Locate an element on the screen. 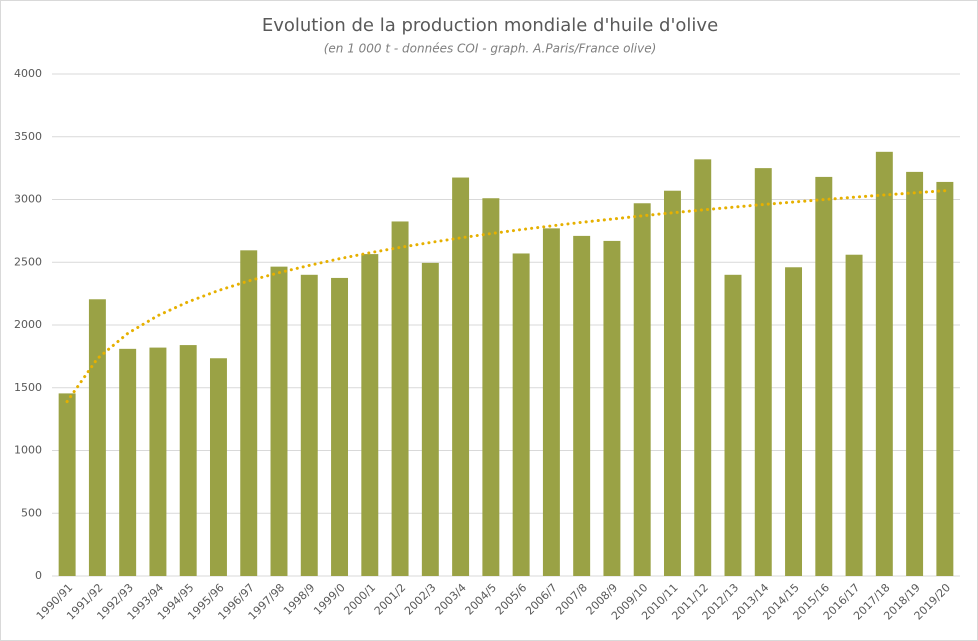 Image resolution: width=978 pixels, height=641 pixels. y-tick-label: 2500 is located at coordinates (28, 261).